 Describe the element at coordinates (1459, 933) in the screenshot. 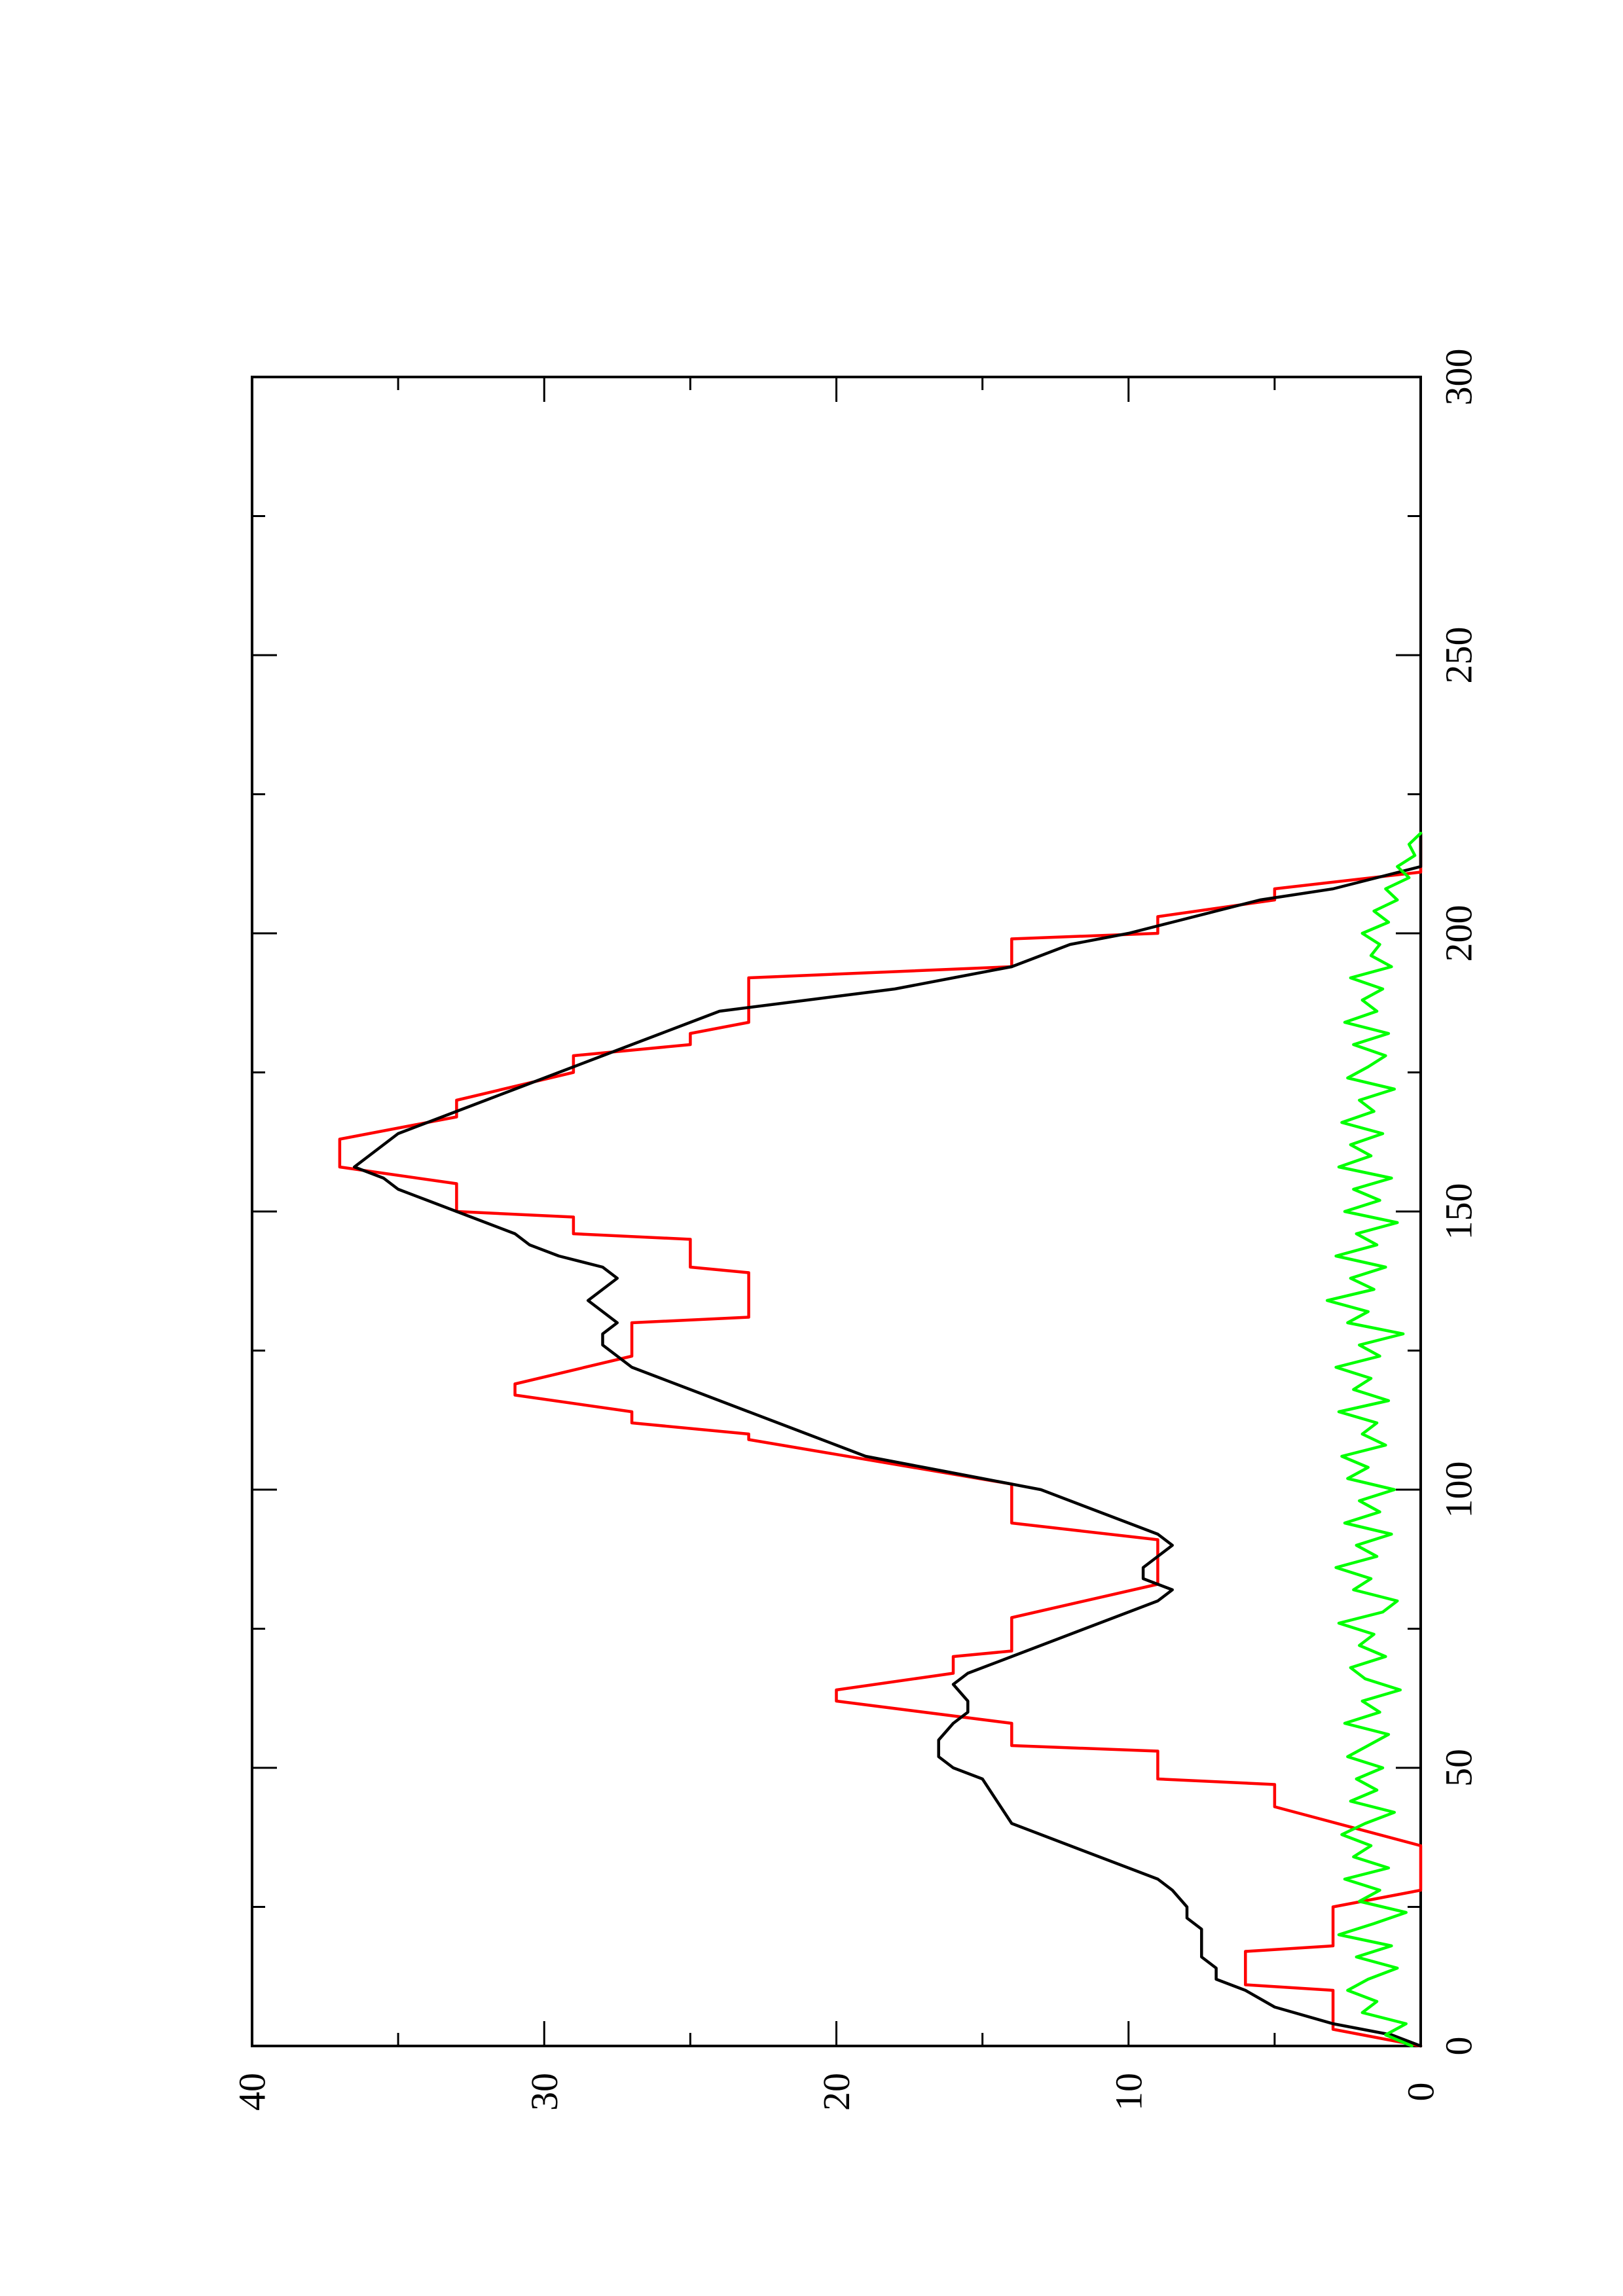

I see `x-tick-label: 200` at that location.